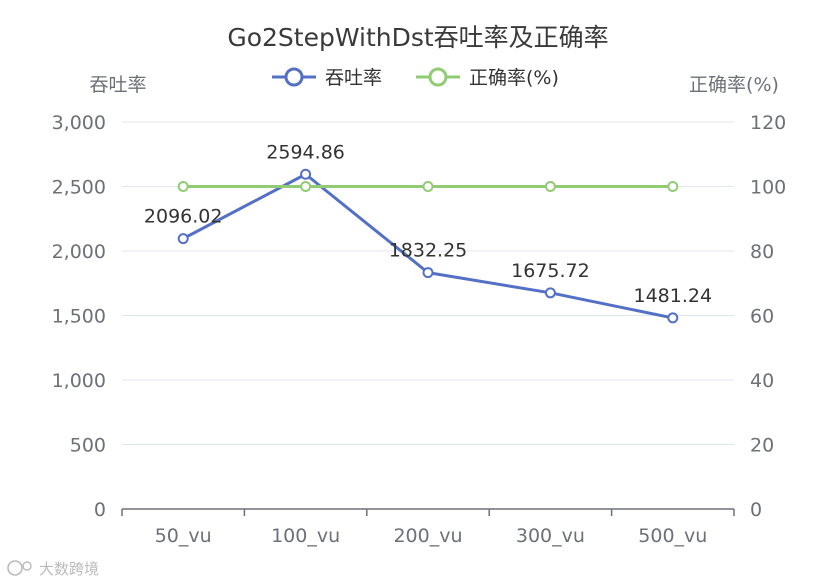  I want to click on y-left-tick-label: 0, so click(100, 510).